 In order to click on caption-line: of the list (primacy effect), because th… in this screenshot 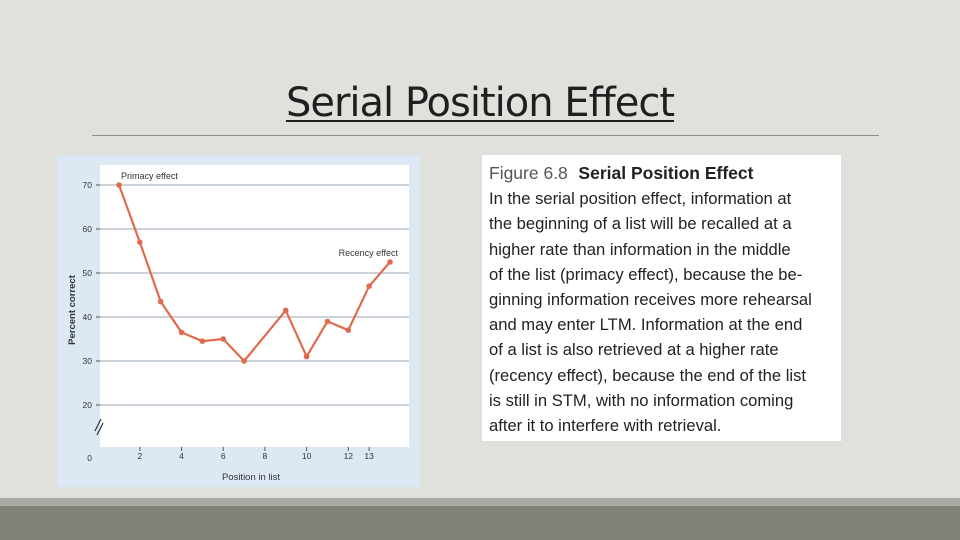, I will do `click(646, 274)`.